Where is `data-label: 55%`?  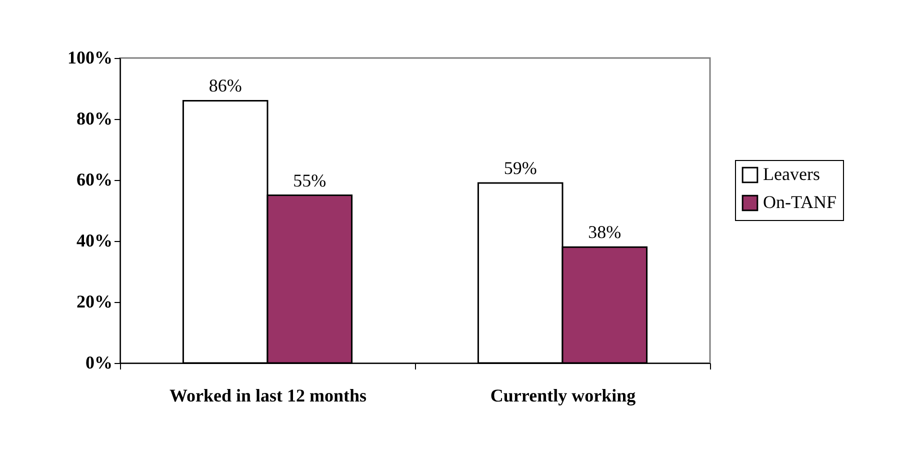 data-label: 55% is located at coordinates (309, 180).